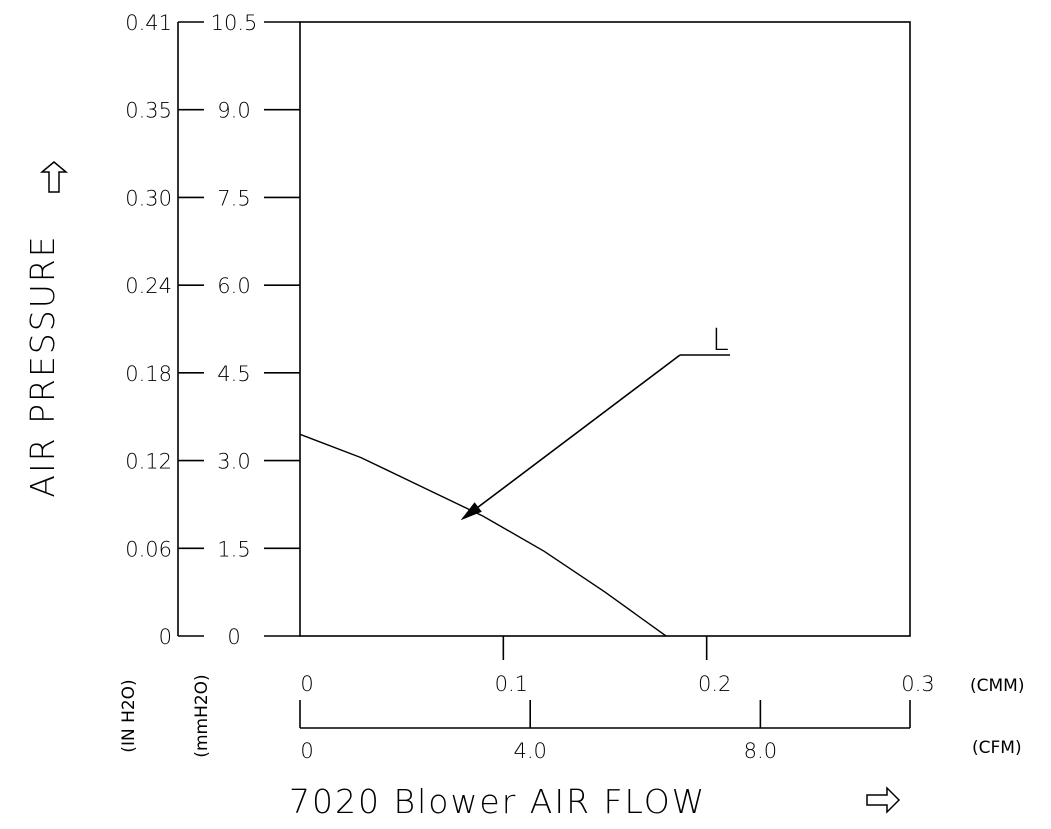 The height and width of the screenshot is (829, 1051). What do you see at coordinates (233, 637) in the screenshot?
I see `y-tick-label-mmh2o: 0` at bounding box center [233, 637].